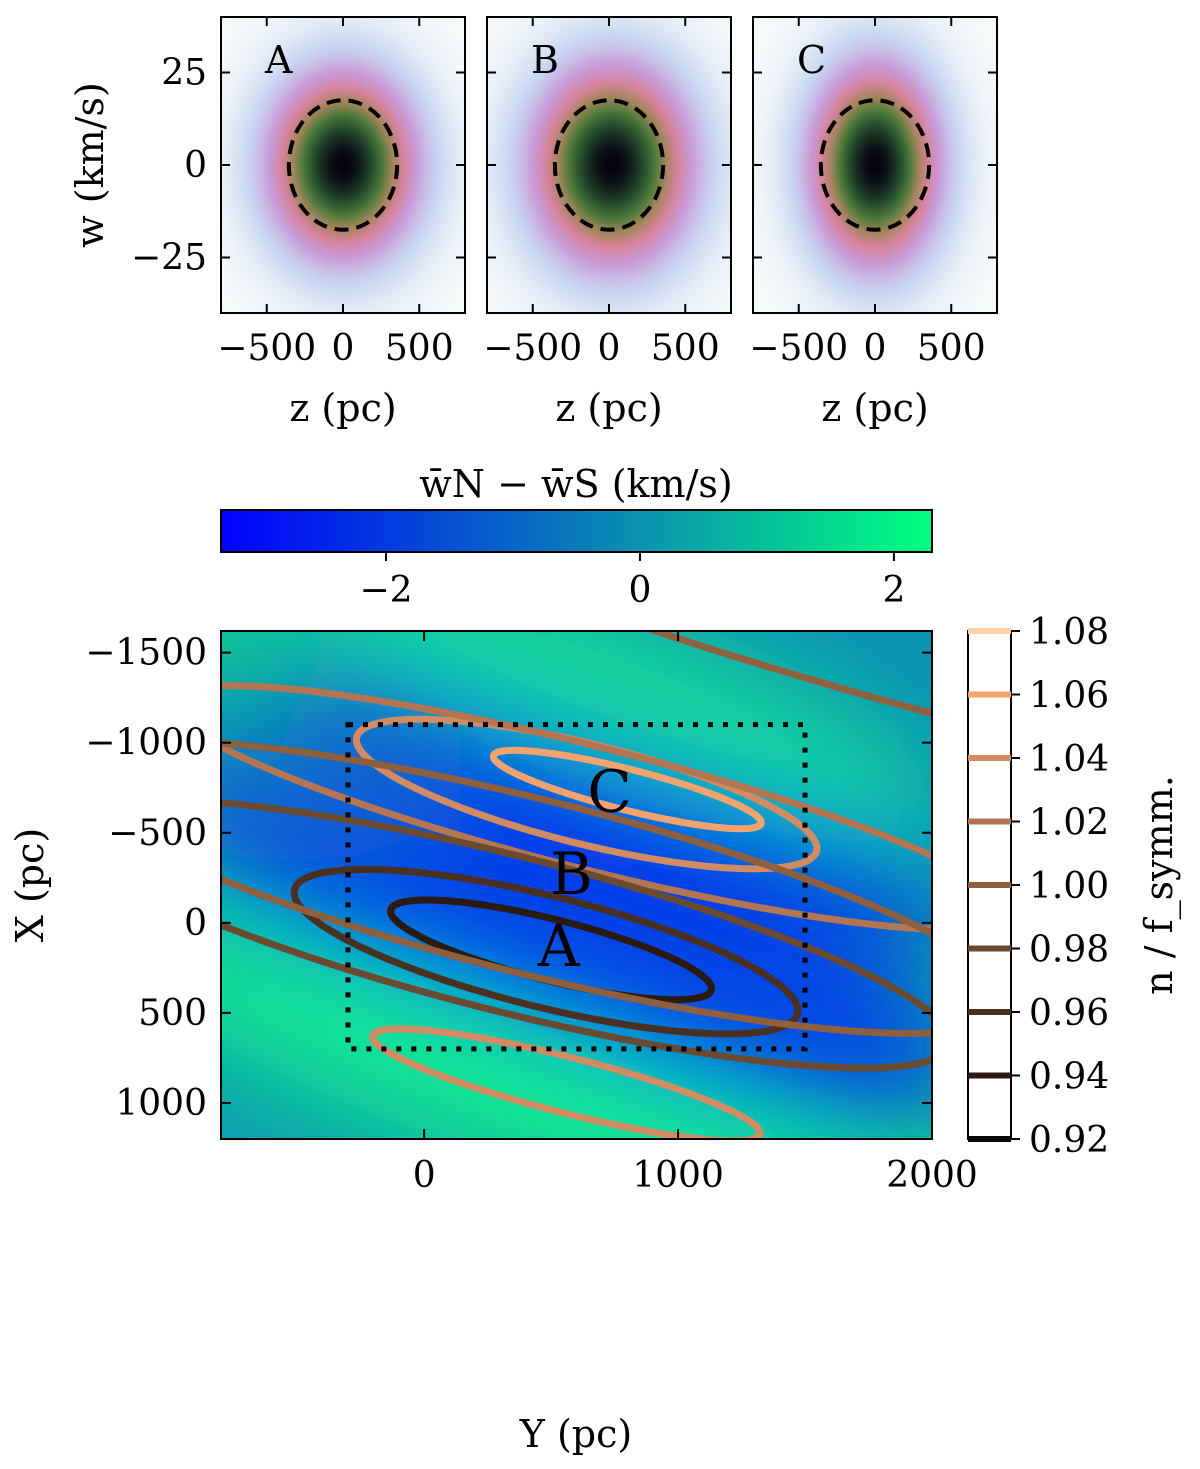 The width and height of the screenshot is (1200, 1469). What do you see at coordinates (1069, 632) in the screenshot?
I see `colorbar-level-label: 1.08` at bounding box center [1069, 632].